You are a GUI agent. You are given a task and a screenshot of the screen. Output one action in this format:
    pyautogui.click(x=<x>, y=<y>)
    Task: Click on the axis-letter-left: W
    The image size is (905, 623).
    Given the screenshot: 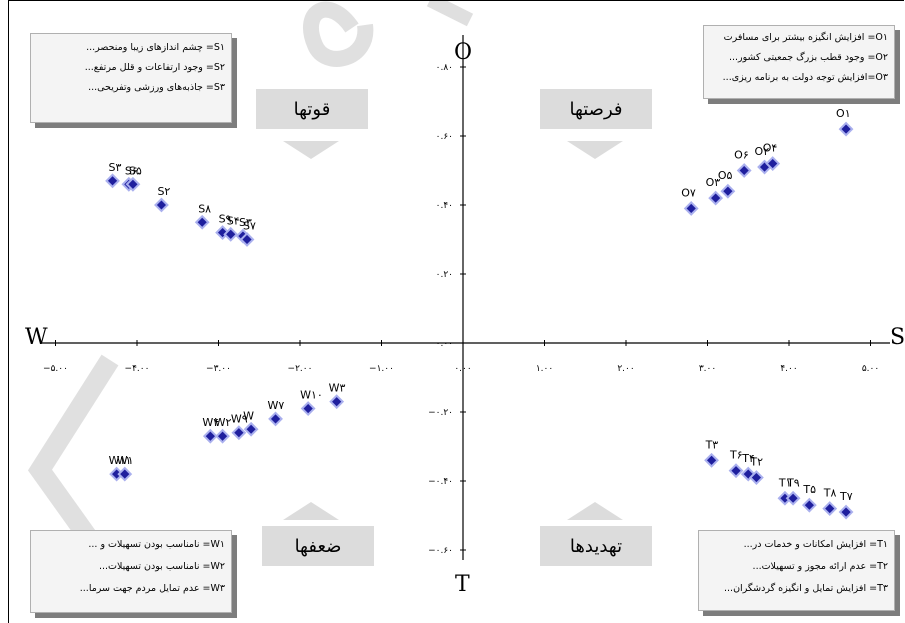 What is the action you would take?
    pyautogui.click(x=36, y=337)
    